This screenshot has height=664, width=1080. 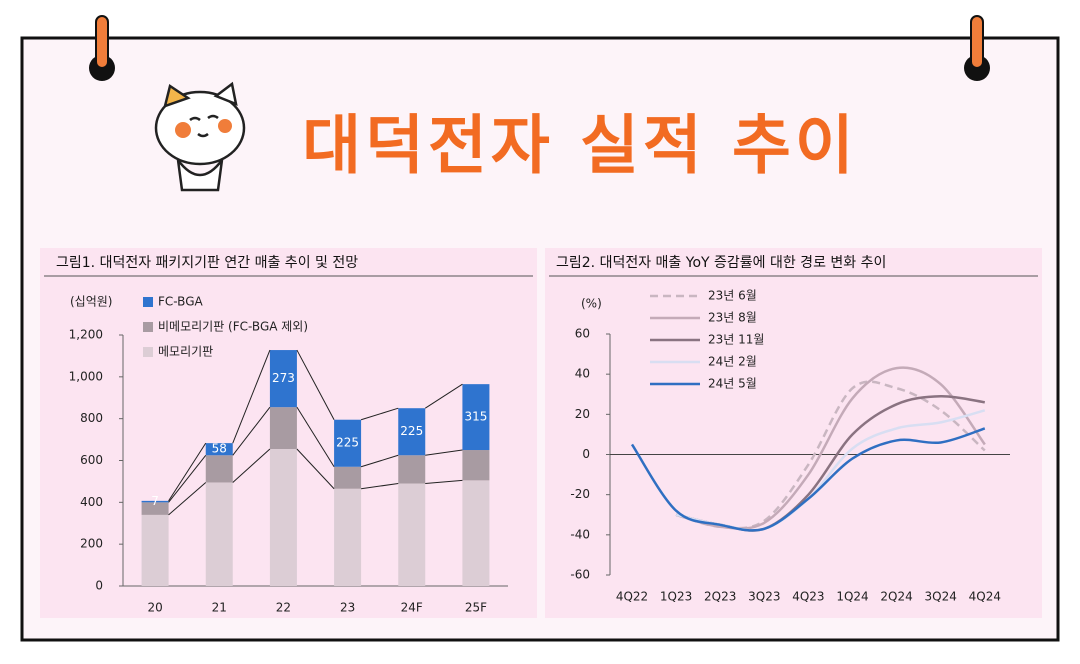 What do you see at coordinates (582, 334) in the screenshot?
I see `y-tick-label: 60` at bounding box center [582, 334].